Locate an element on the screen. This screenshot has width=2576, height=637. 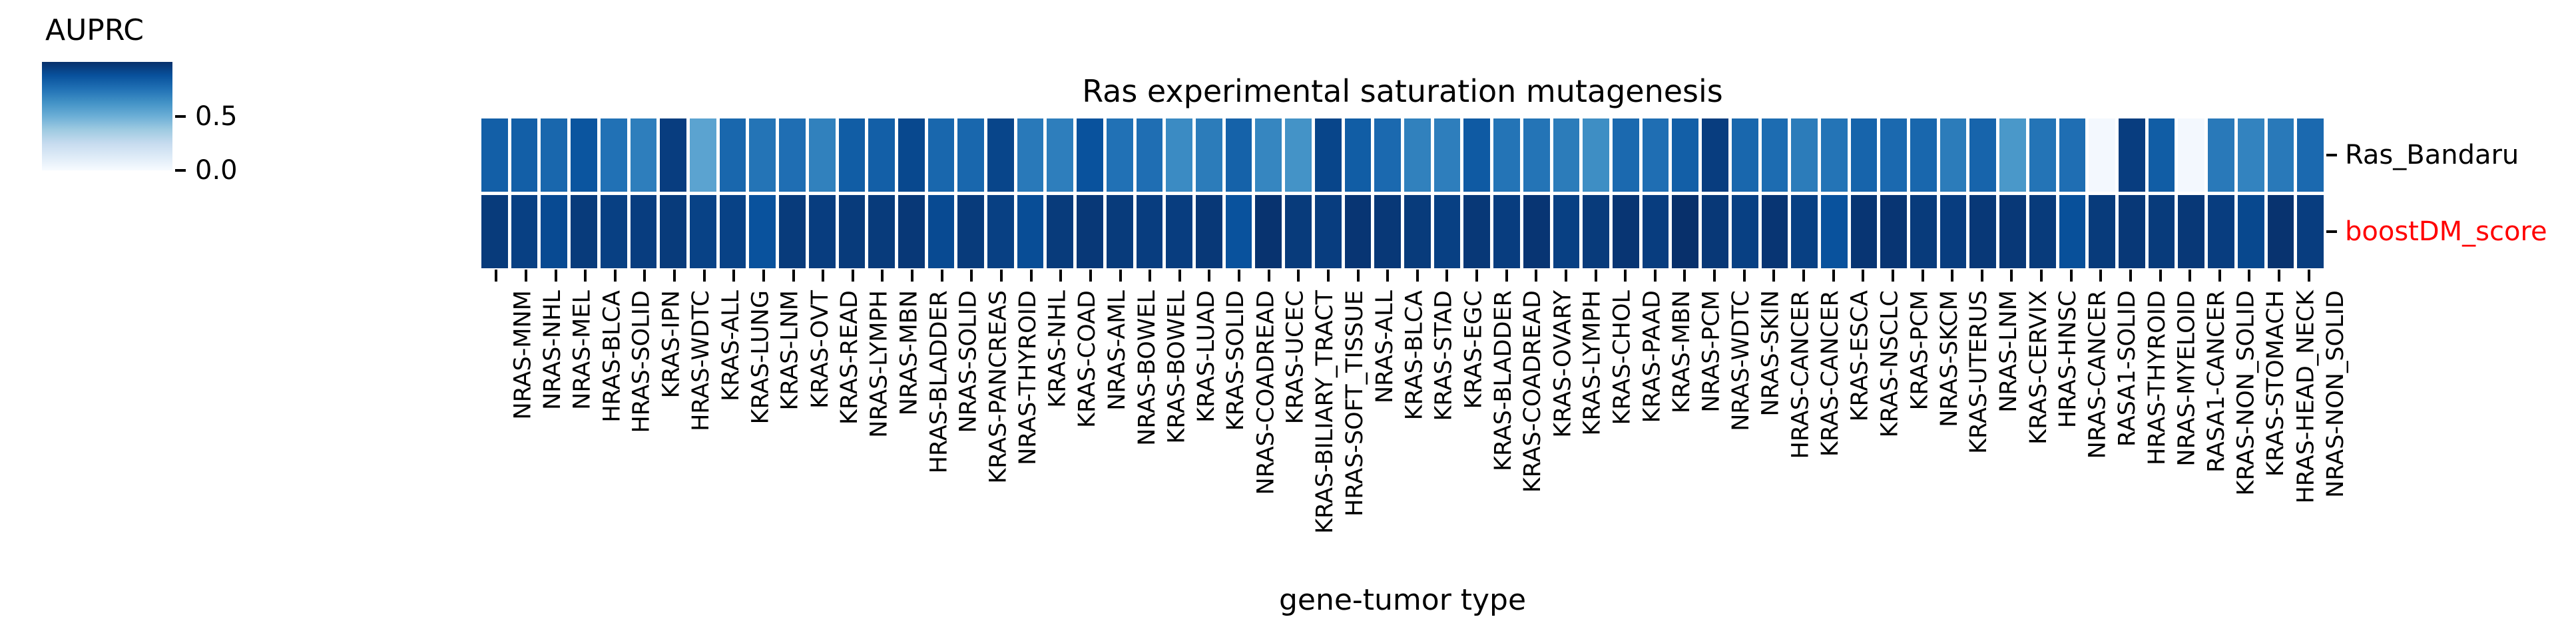
x-tick-label: NRAS-SKCM is located at coordinates (1949, 358).